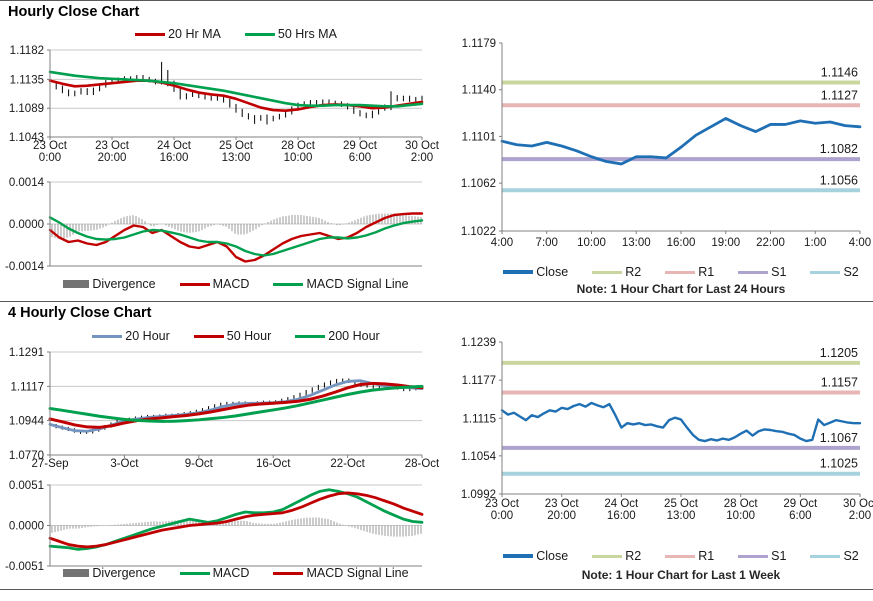 This screenshot has width=873, height=601. Describe the element at coordinates (825, 556) in the screenshot. I see `s2-swatch` at that location.